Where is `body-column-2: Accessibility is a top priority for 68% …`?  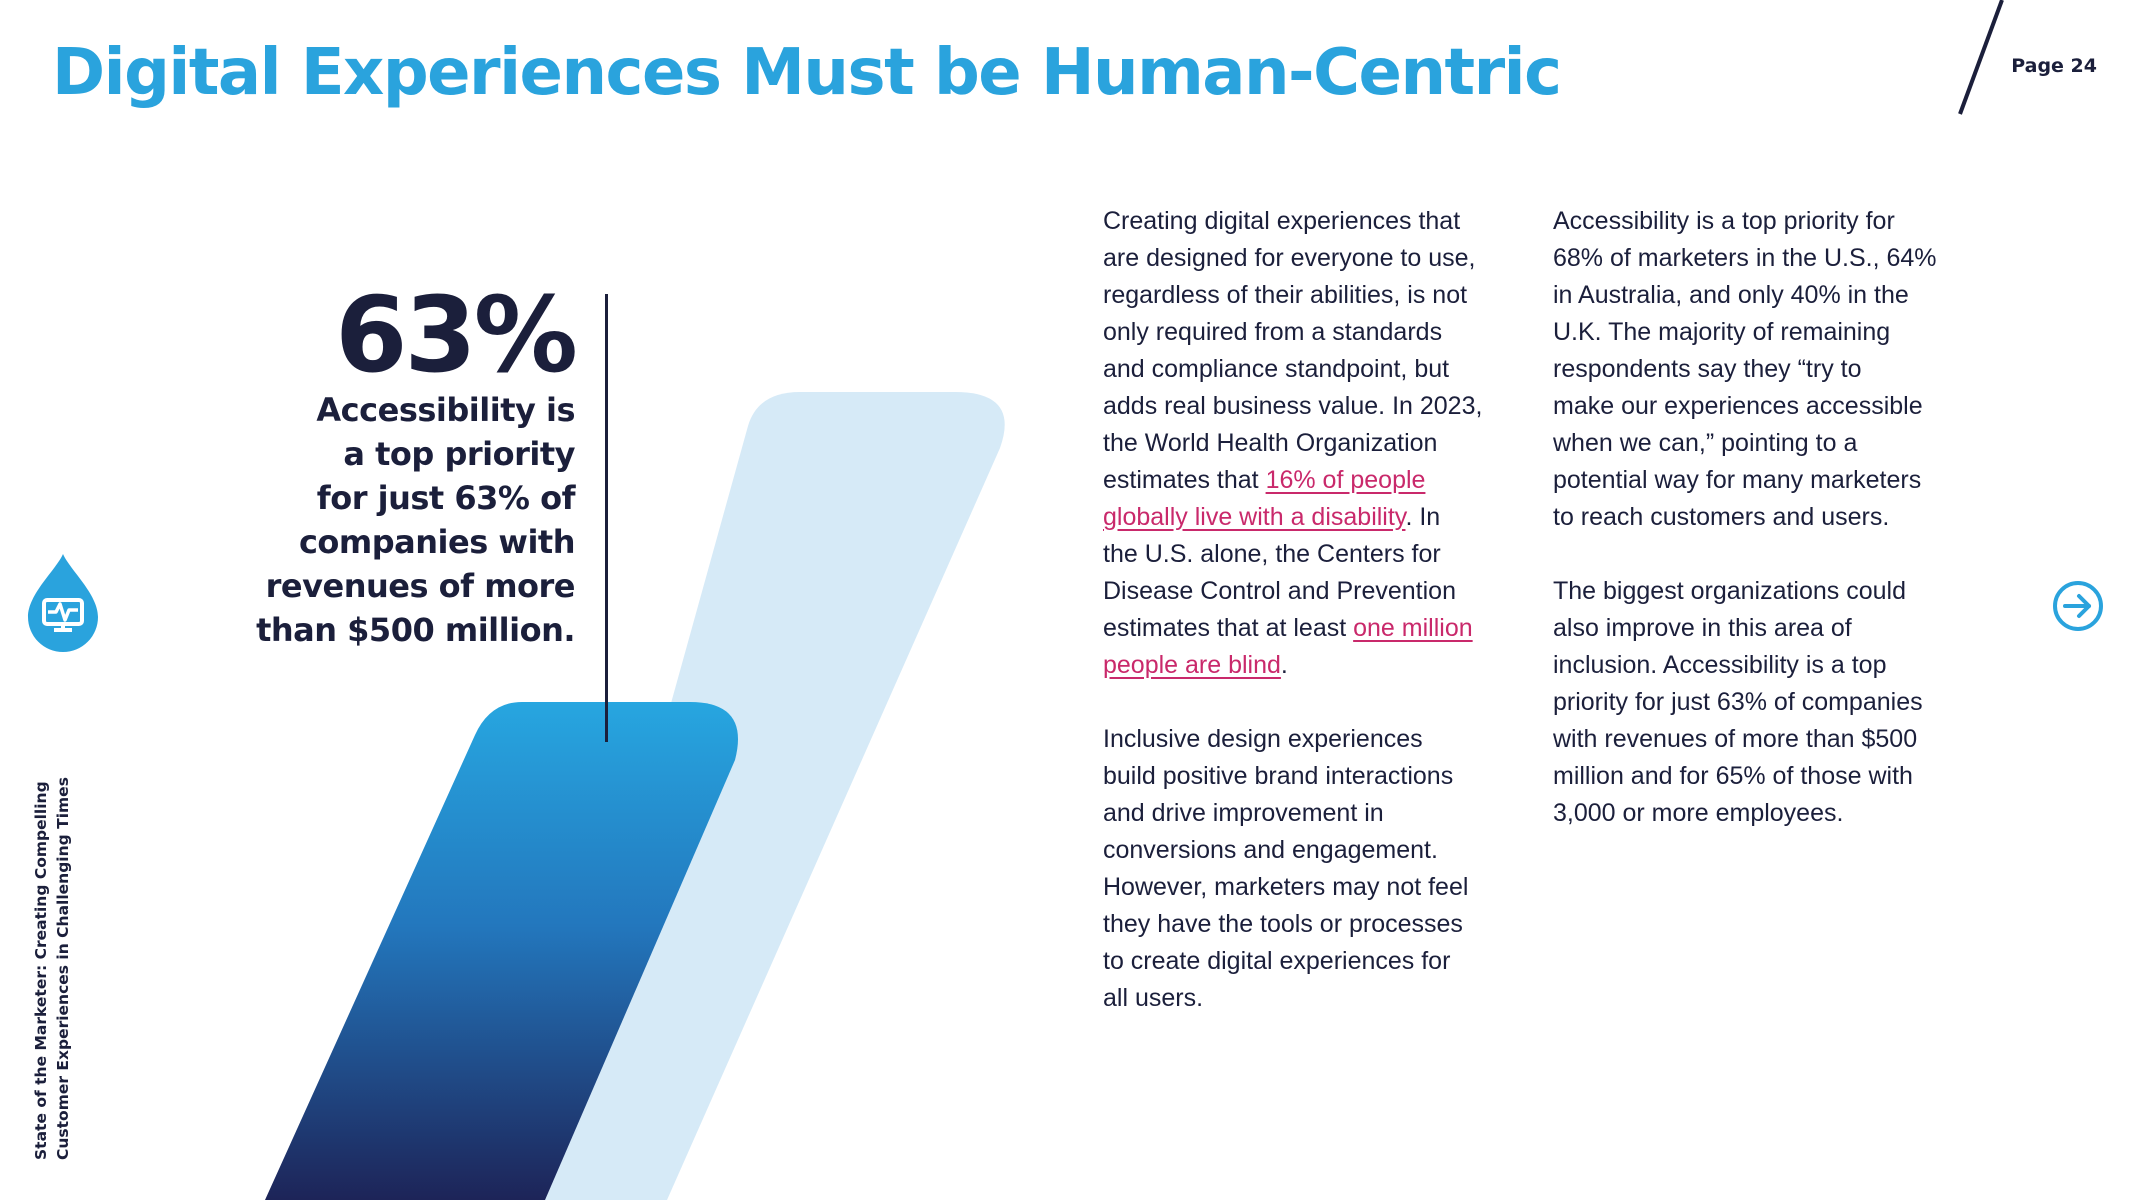 body-column-2: Accessibility is a top priority for 68% … is located at coordinates (1768, 536).